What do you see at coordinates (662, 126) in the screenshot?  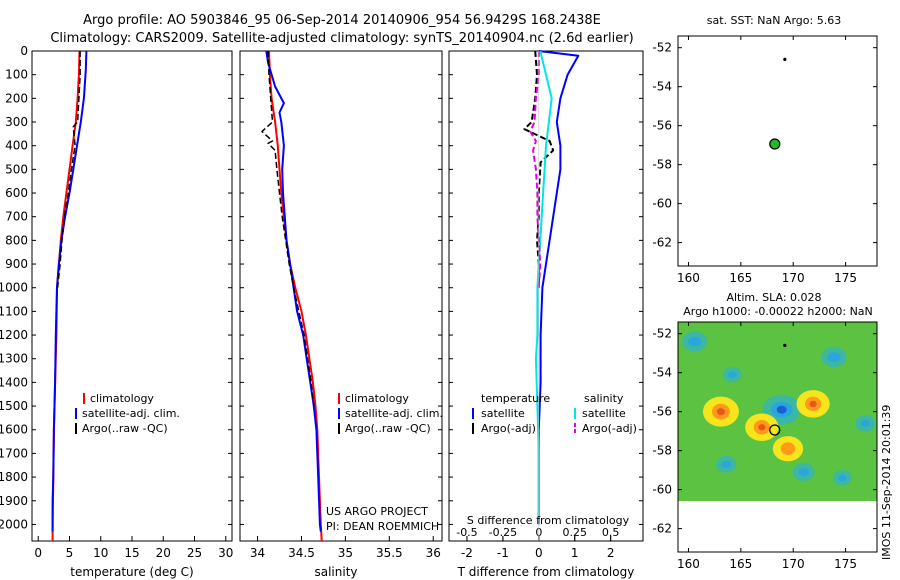 I see `m1-lat-label: -56` at bounding box center [662, 126].